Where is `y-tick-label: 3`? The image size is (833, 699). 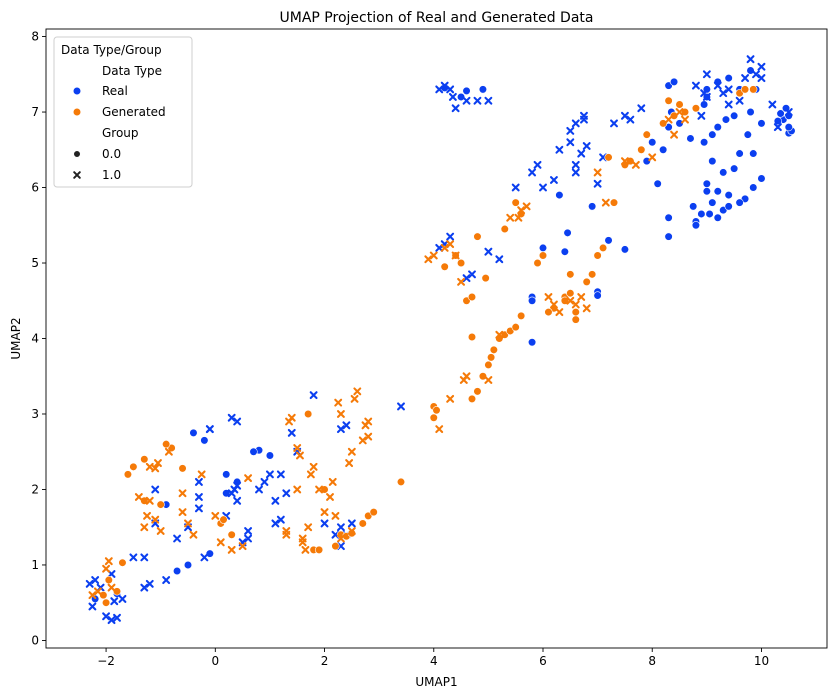 y-tick-label: 3 is located at coordinates (35, 414).